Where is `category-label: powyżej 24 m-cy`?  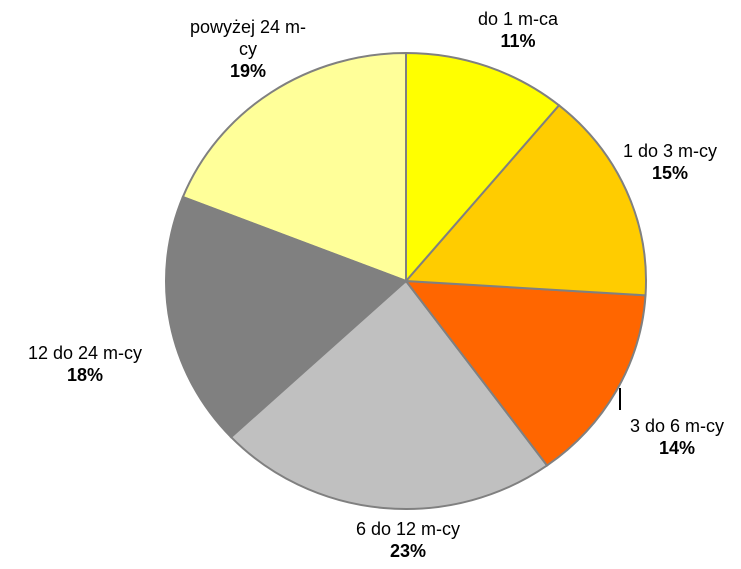
category-label: powyżej 24 m-cy is located at coordinates (248, 38).